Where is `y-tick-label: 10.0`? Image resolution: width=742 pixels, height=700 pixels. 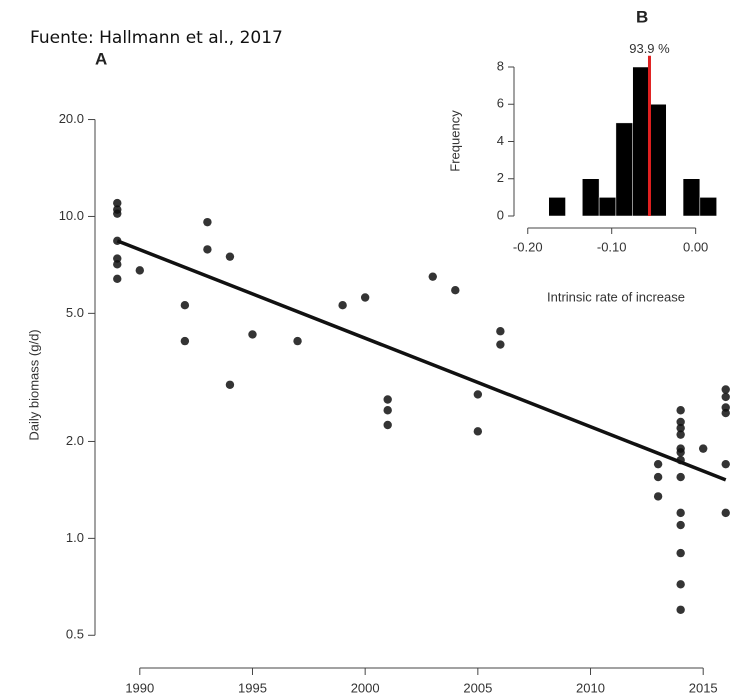
y-tick-label: 10.0 is located at coordinates (71, 215).